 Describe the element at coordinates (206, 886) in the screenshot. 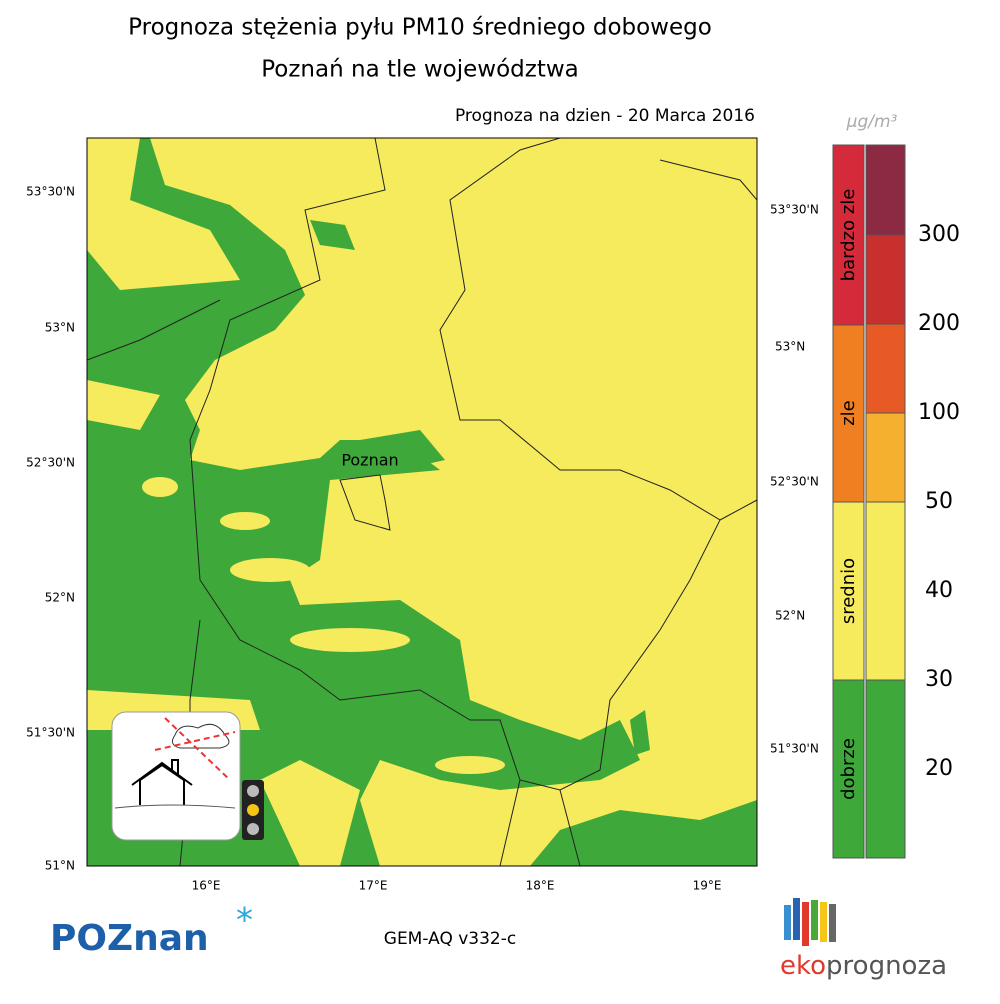

I see `lon-label: 16°E` at that location.